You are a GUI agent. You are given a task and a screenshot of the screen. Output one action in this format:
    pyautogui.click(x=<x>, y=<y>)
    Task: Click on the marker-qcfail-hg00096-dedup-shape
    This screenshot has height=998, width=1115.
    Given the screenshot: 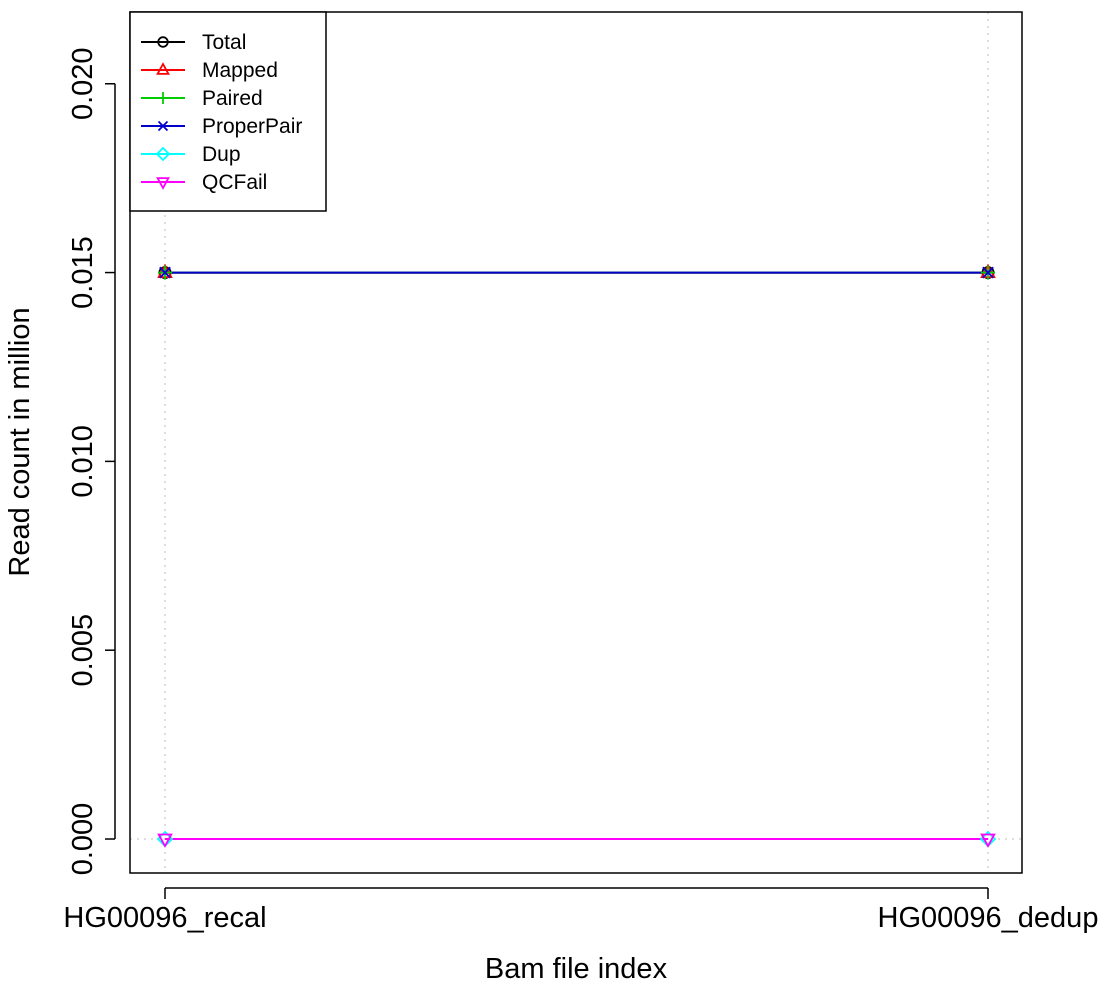 What is the action you would take?
    pyautogui.click(x=988, y=840)
    